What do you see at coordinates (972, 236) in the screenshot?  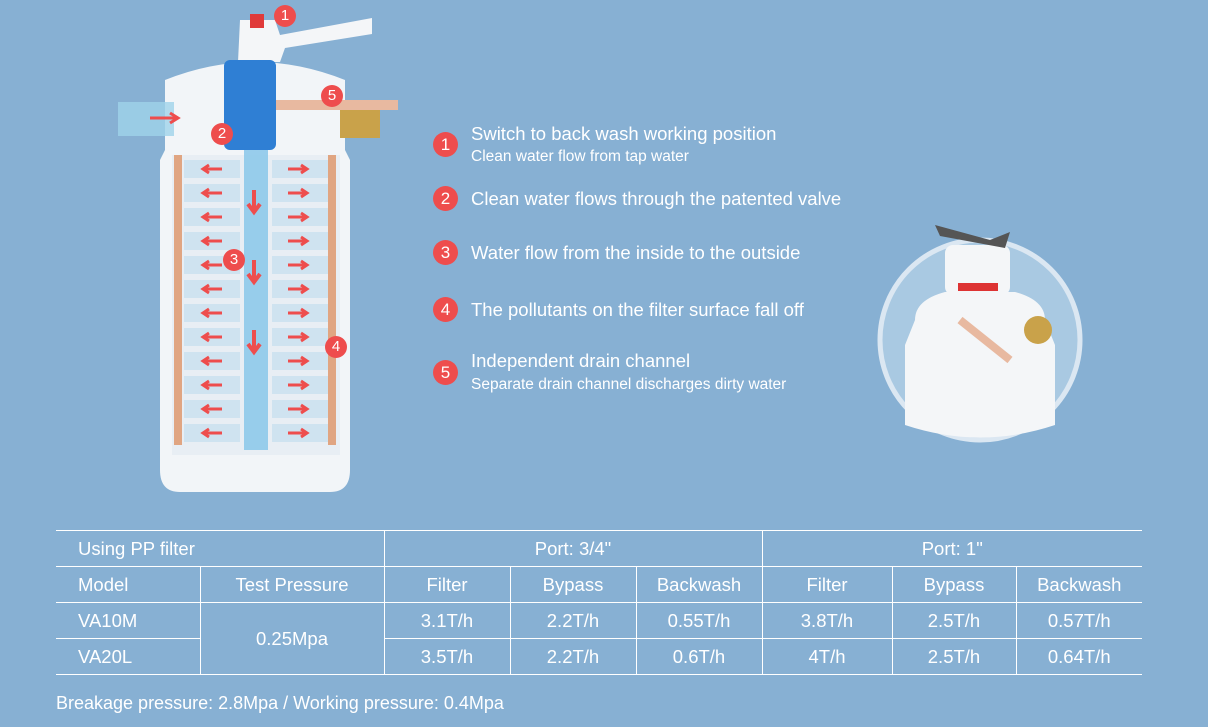 I see `inset-handle` at bounding box center [972, 236].